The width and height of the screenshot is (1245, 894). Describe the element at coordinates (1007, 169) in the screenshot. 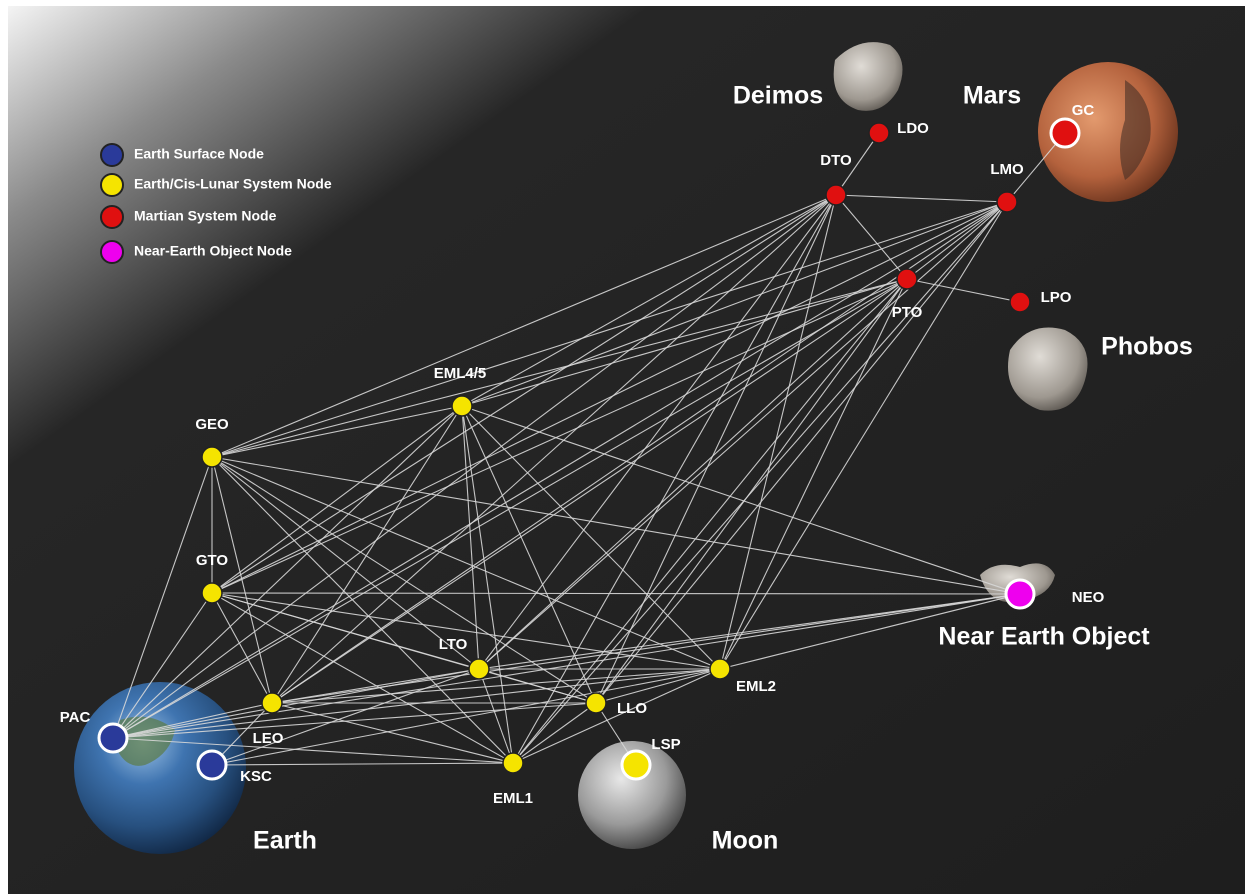

I see `node-label: LMO` at that location.